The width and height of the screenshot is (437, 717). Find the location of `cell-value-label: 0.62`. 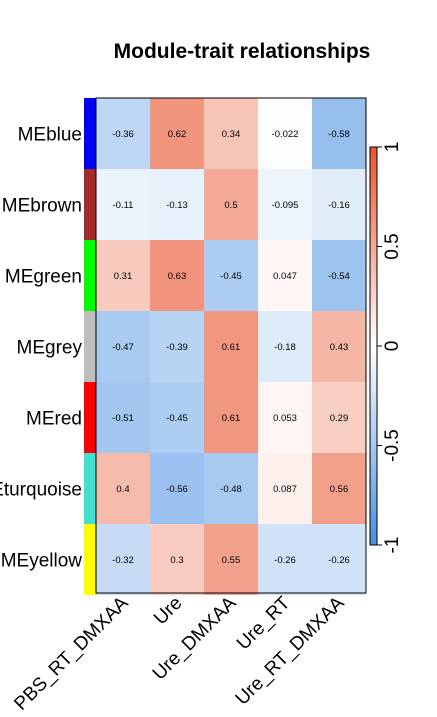

cell-value-label: 0.62 is located at coordinates (177, 134).